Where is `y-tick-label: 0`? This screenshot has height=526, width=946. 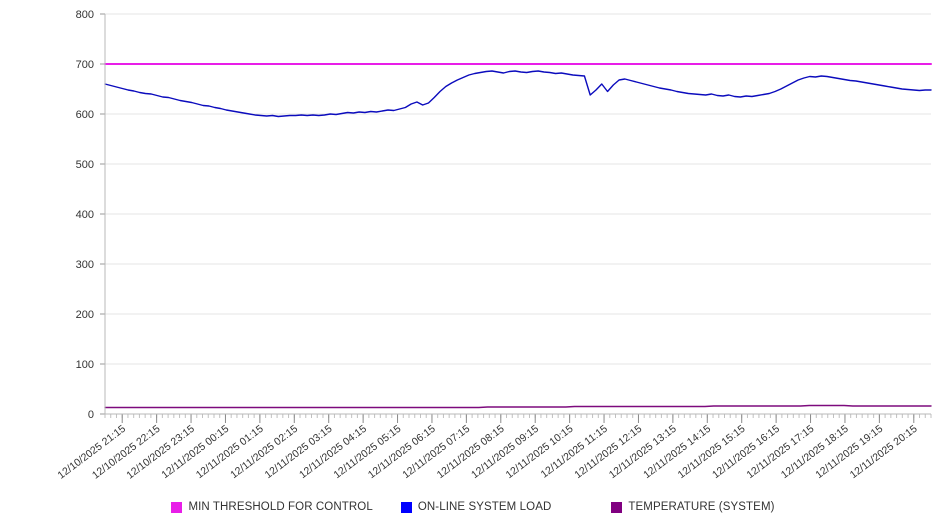 y-tick-label: 0 is located at coordinates (91, 415).